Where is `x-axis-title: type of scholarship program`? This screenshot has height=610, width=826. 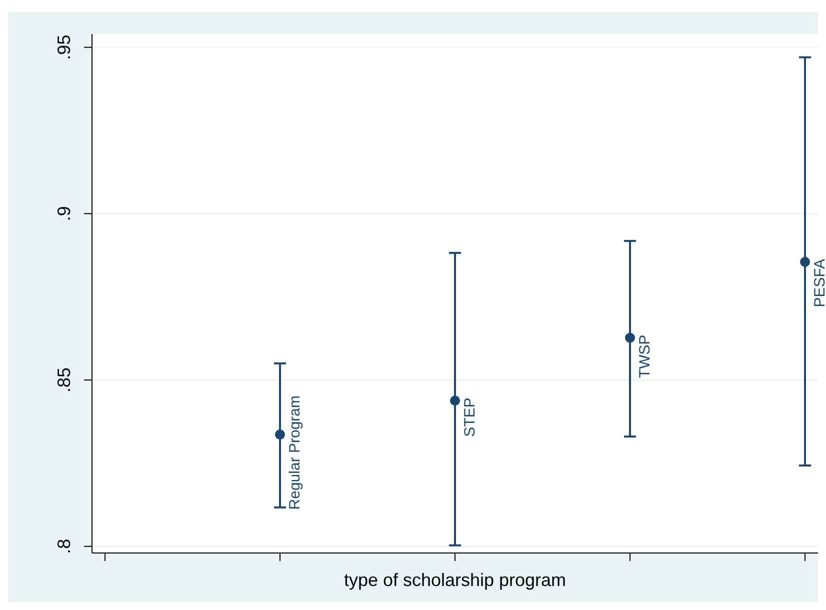
x-axis-title: type of scholarship program is located at coordinates (455, 580).